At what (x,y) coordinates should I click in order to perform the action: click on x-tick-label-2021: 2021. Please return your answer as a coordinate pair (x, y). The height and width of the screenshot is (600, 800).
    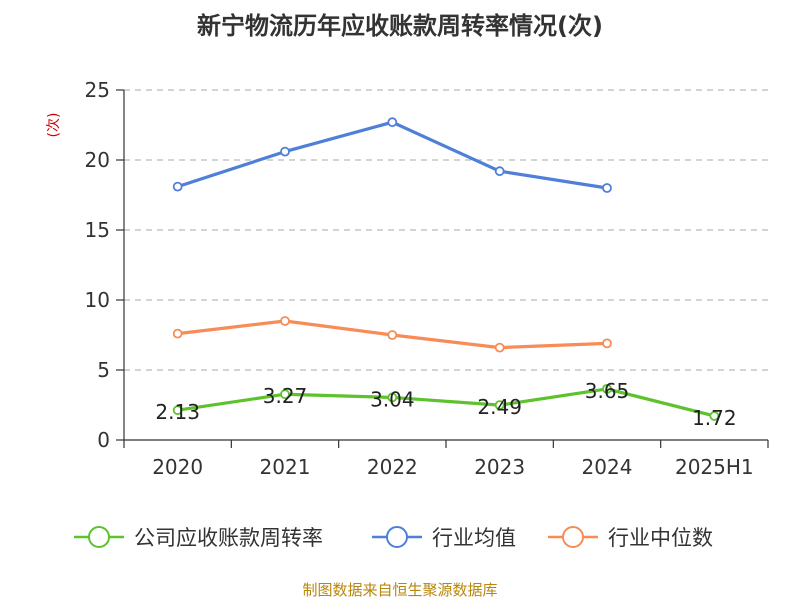
    Looking at the image, I should click on (285, 467).